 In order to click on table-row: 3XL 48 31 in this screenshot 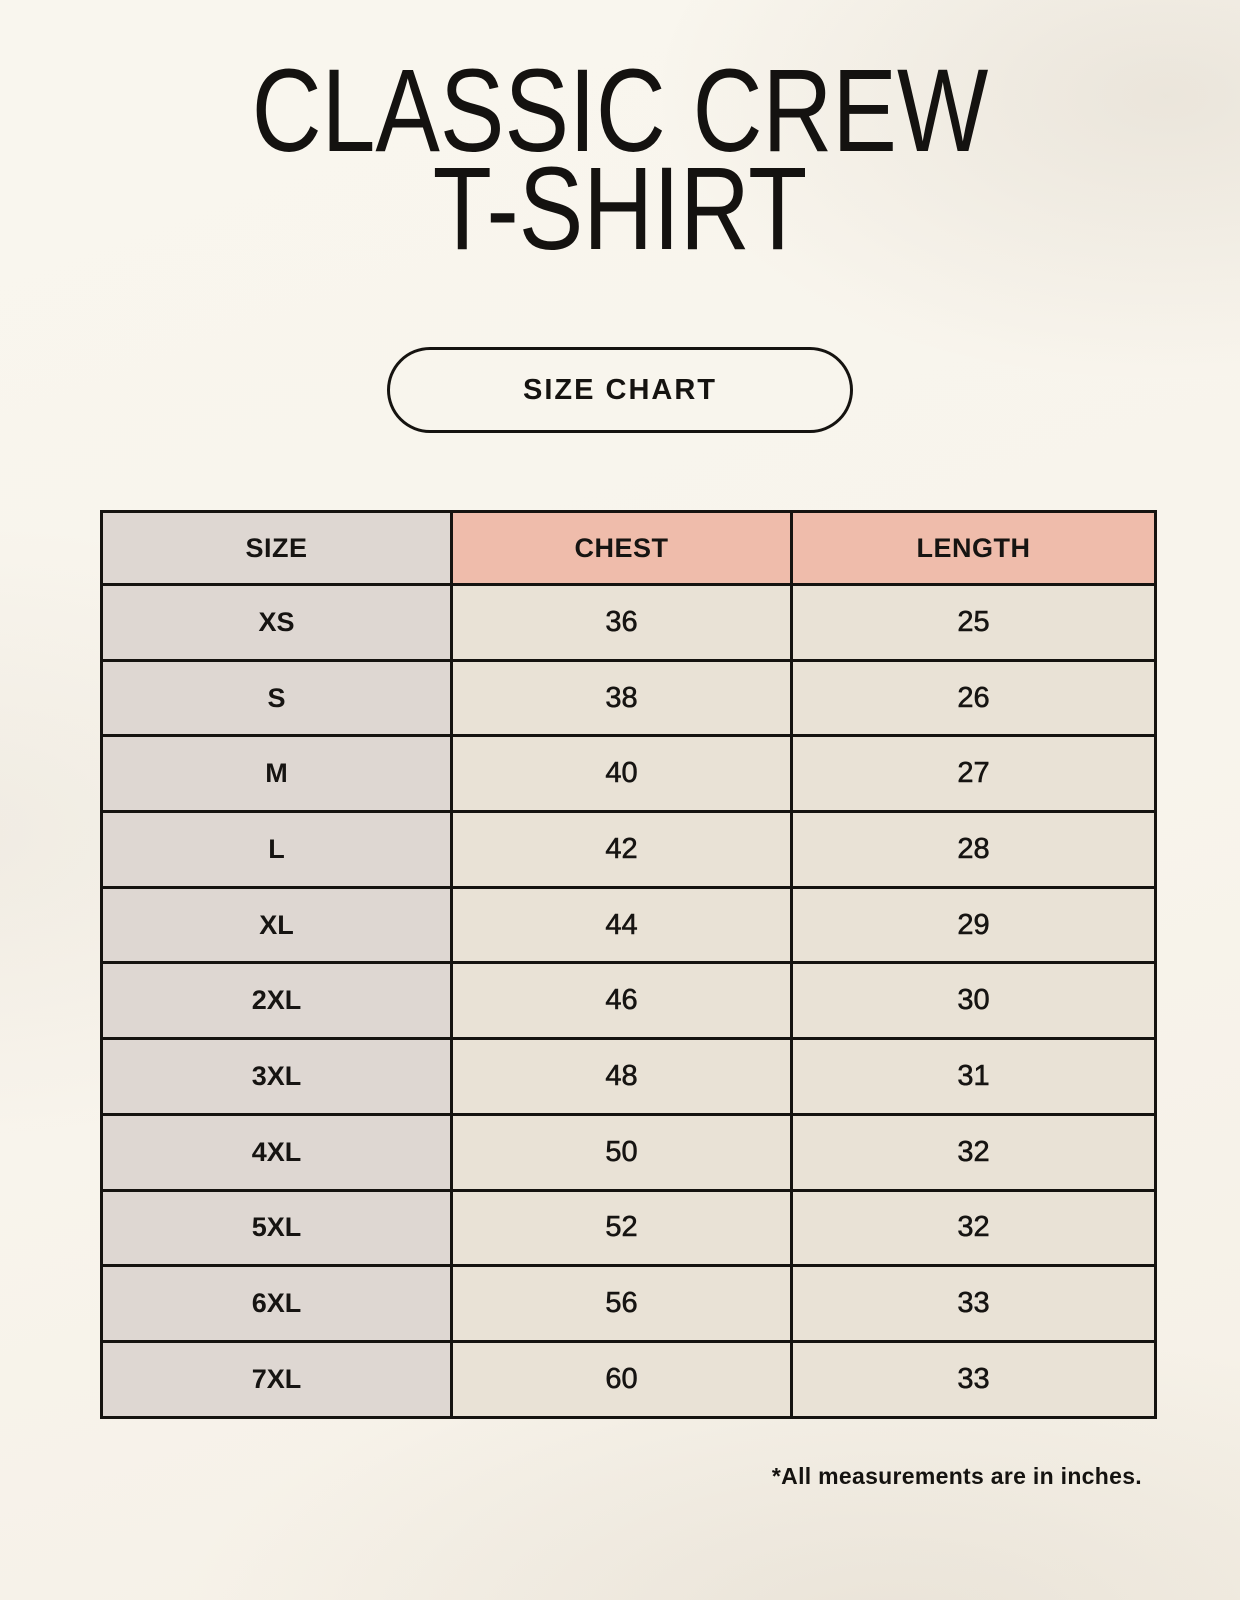, I will do `click(628, 1076)`.